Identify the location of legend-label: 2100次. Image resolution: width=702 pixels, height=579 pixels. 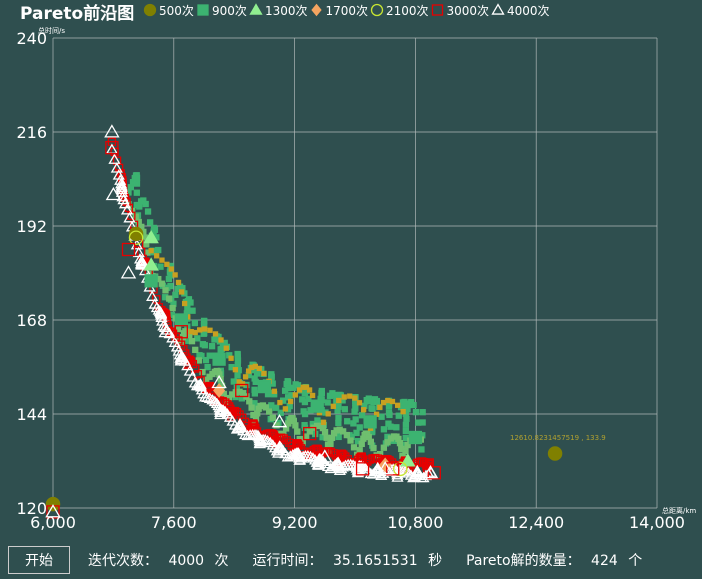
(407, 11).